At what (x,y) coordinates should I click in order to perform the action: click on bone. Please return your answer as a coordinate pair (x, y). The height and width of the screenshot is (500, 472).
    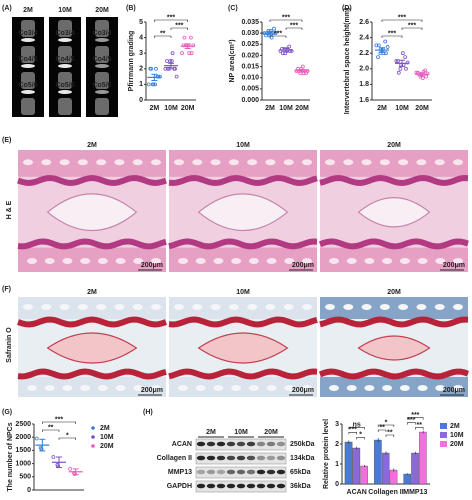
    Looking at the image, I should click on (92, 163).